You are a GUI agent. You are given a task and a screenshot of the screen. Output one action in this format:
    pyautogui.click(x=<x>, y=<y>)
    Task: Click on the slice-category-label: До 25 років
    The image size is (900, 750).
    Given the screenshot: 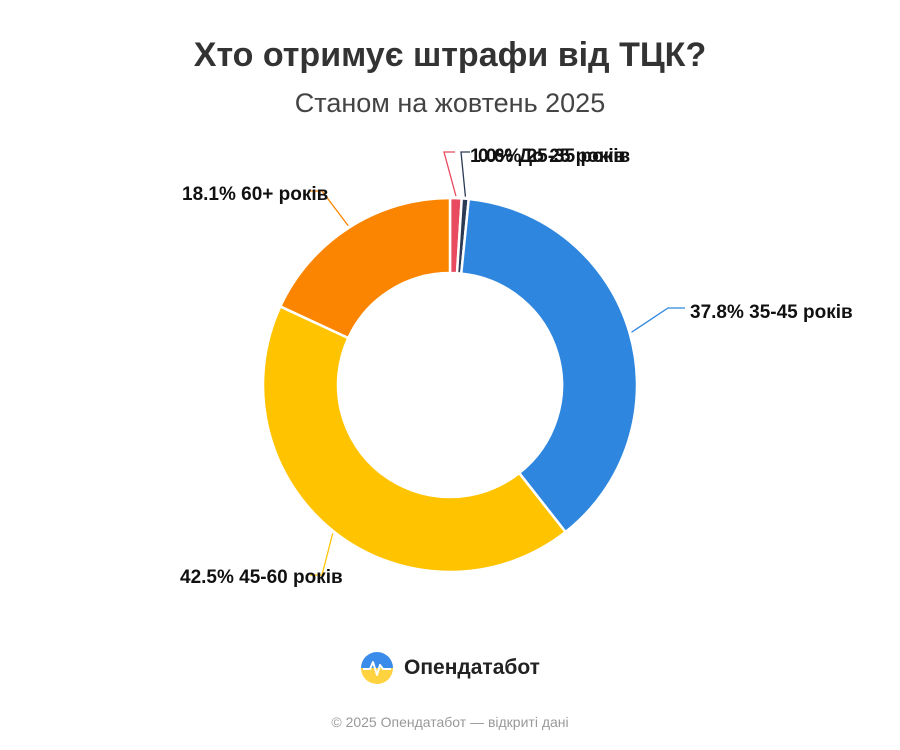 What is the action you would take?
    pyautogui.click(x=572, y=156)
    